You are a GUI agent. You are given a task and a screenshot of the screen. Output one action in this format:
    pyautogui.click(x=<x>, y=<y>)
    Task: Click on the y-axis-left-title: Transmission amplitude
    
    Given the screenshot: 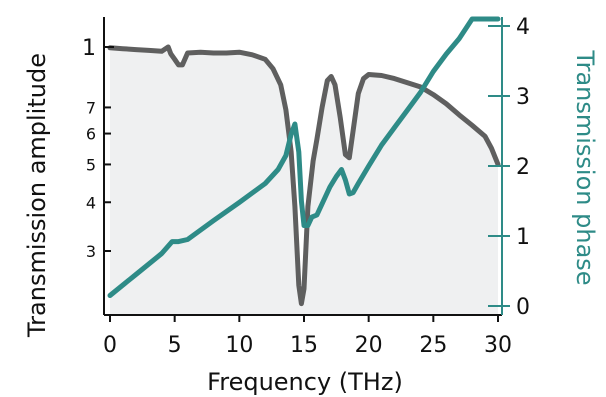 What is the action you would take?
    pyautogui.click(x=37, y=195)
    